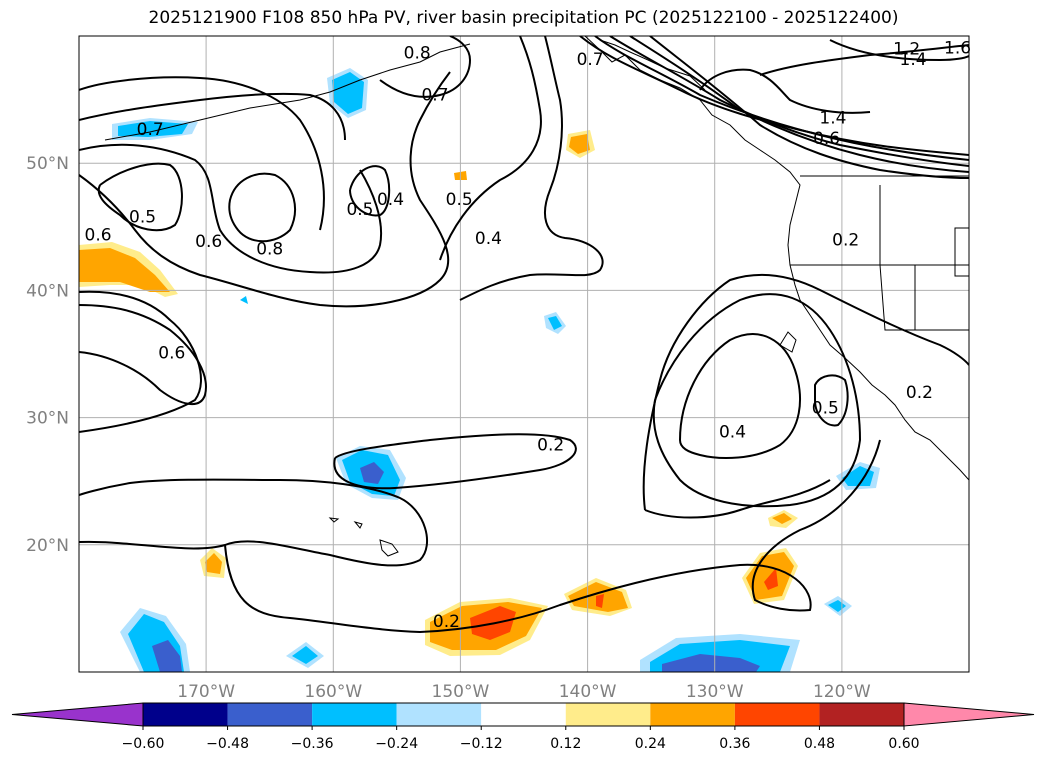 This screenshot has height=765, width=1047. I want to click on colorbar-tick-label: 0.60, so click(903, 744).